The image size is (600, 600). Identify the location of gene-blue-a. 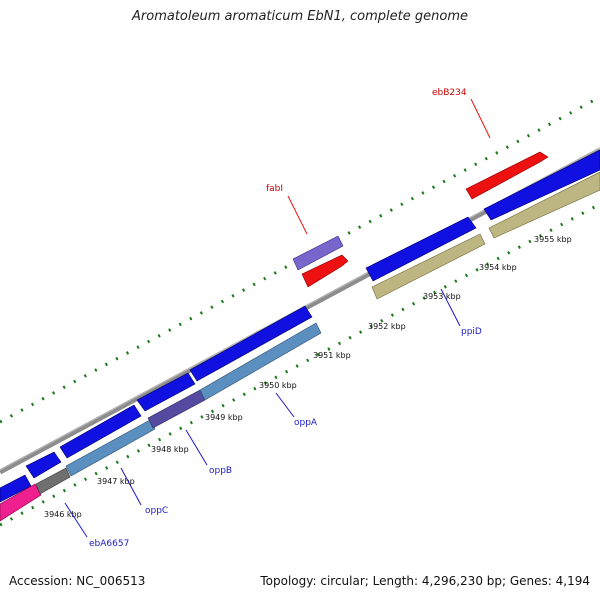
(43, 465).